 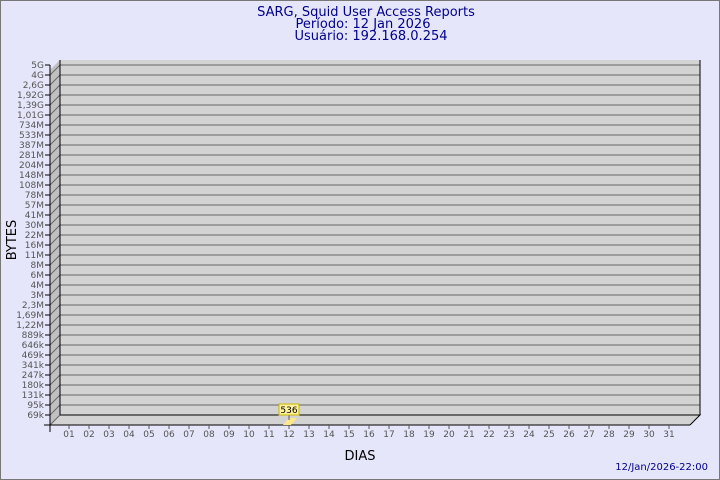 I want to click on y-tick-label: 341k, so click(x=33, y=366).